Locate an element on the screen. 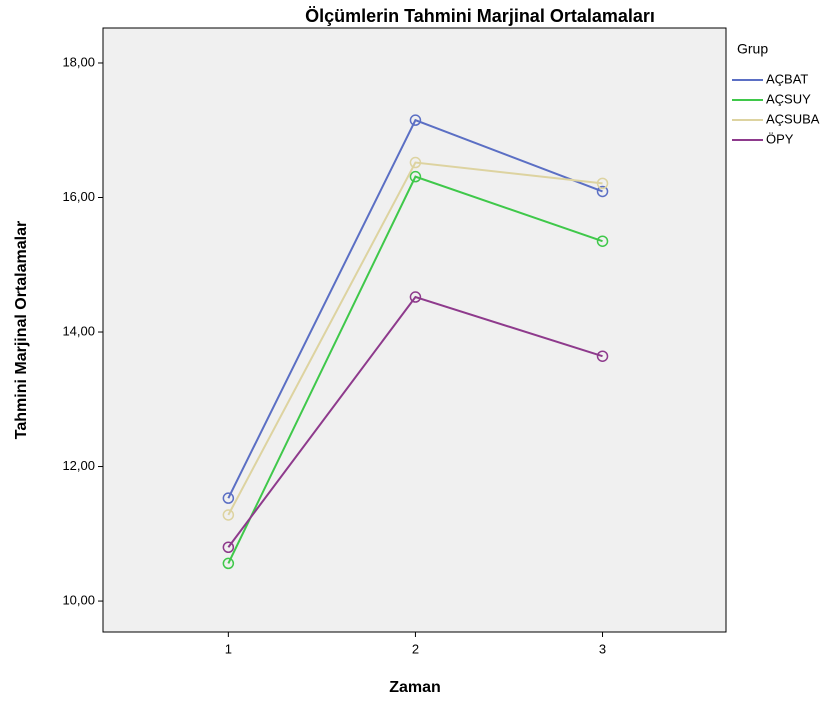 The image size is (839, 702). legend-title: Grup is located at coordinates (752, 49).